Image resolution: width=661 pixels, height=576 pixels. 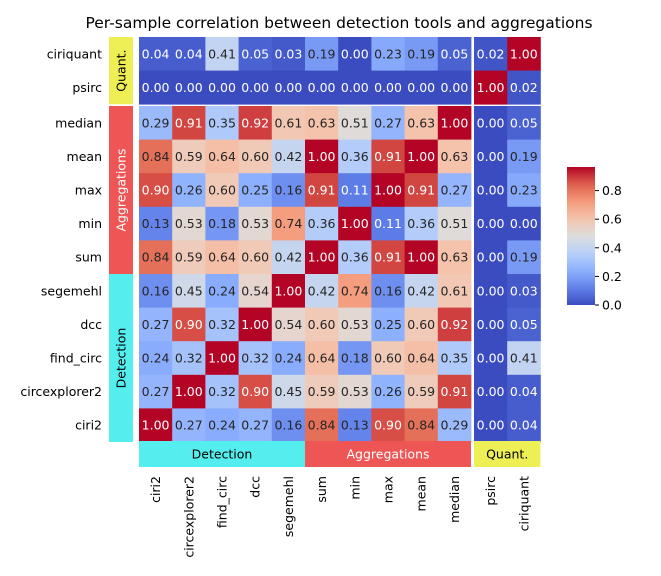 I want to click on cell-value-label: 0.92, so click(x=454, y=324).